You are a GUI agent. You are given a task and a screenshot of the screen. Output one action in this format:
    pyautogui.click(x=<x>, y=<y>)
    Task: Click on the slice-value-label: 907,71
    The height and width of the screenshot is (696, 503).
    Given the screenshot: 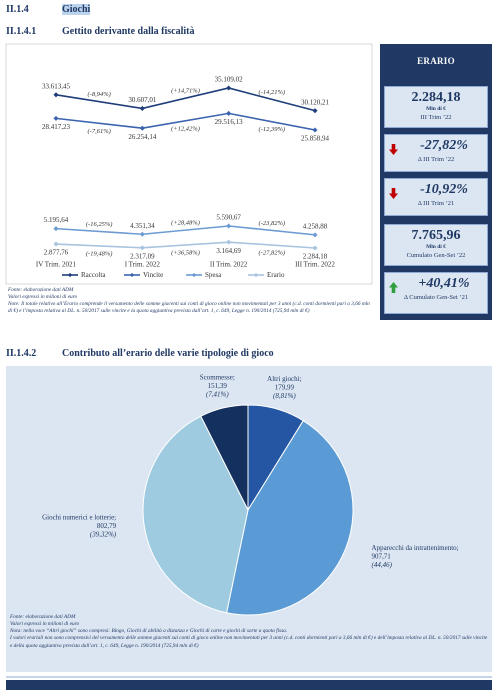 What is the action you would take?
    pyautogui.click(x=382, y=557)
    